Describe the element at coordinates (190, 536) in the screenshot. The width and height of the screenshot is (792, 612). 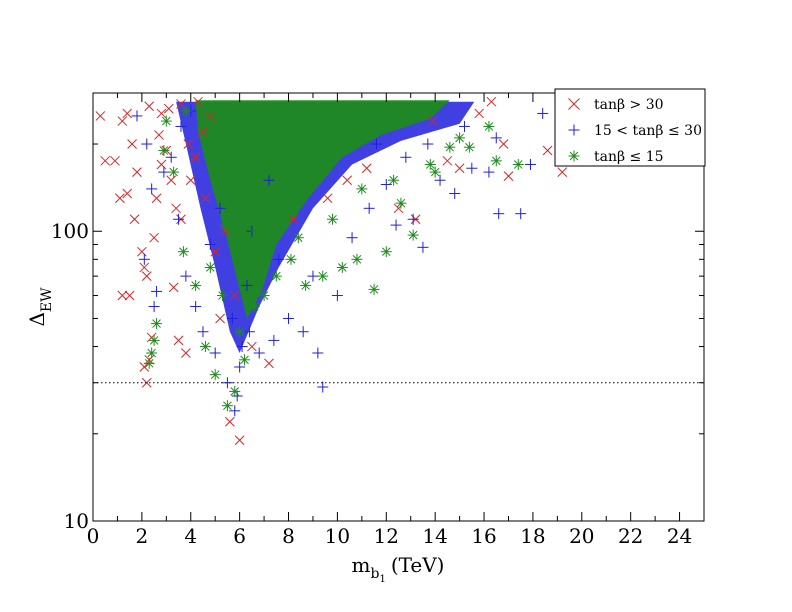
I see `x-tick-label: 4` at that location.